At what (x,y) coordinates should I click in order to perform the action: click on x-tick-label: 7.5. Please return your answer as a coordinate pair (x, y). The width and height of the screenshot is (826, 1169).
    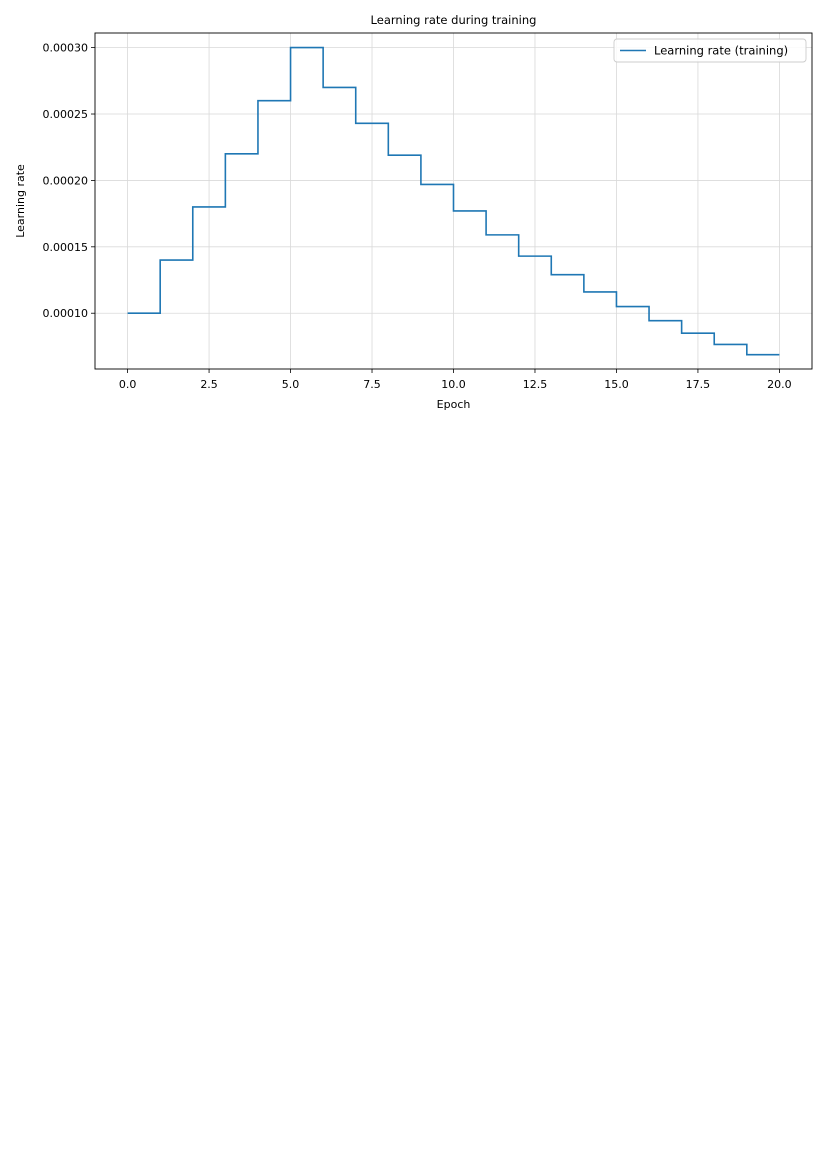
    Looking at the image, I should click on (372, 384).